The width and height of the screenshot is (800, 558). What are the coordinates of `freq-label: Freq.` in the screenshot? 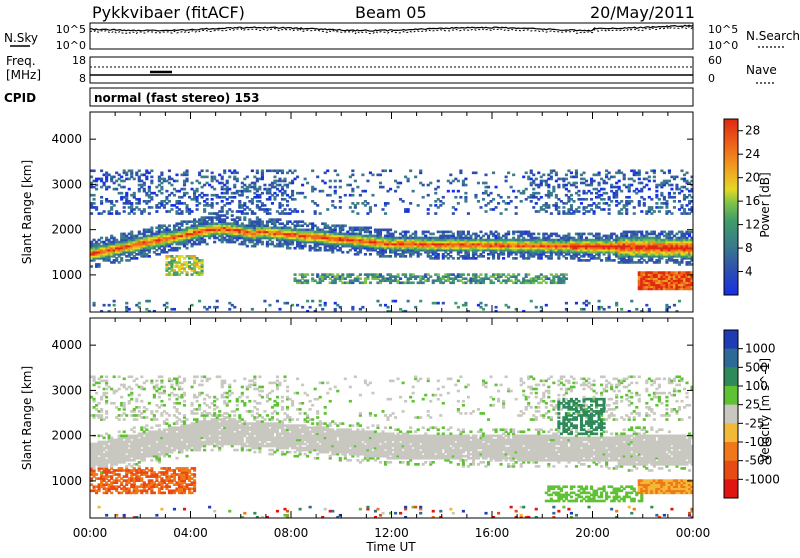 It's located at (21, 61).